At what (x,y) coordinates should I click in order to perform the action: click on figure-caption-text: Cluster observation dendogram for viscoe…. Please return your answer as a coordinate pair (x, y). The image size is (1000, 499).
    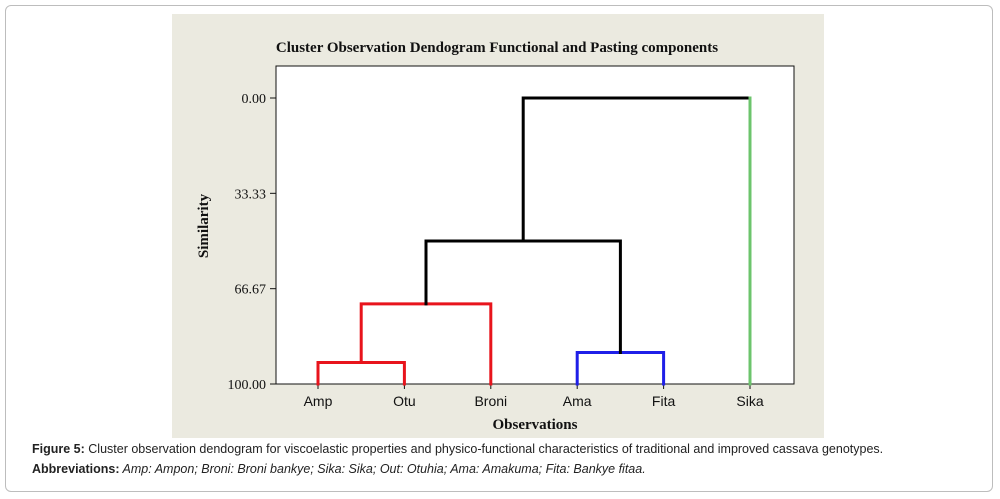
    Looking at the image, I should click on (484, 449).